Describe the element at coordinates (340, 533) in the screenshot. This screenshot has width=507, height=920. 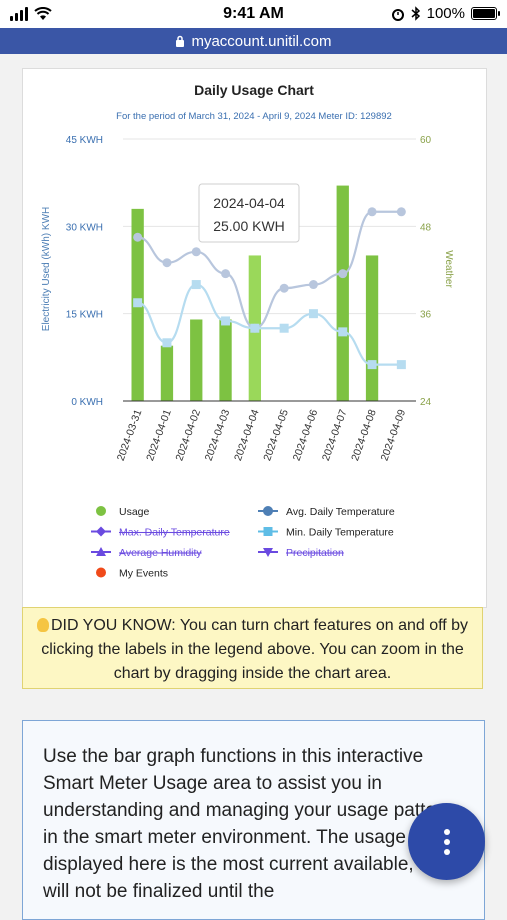
I see `legend-label: Min. Daily Temperature` at that location.